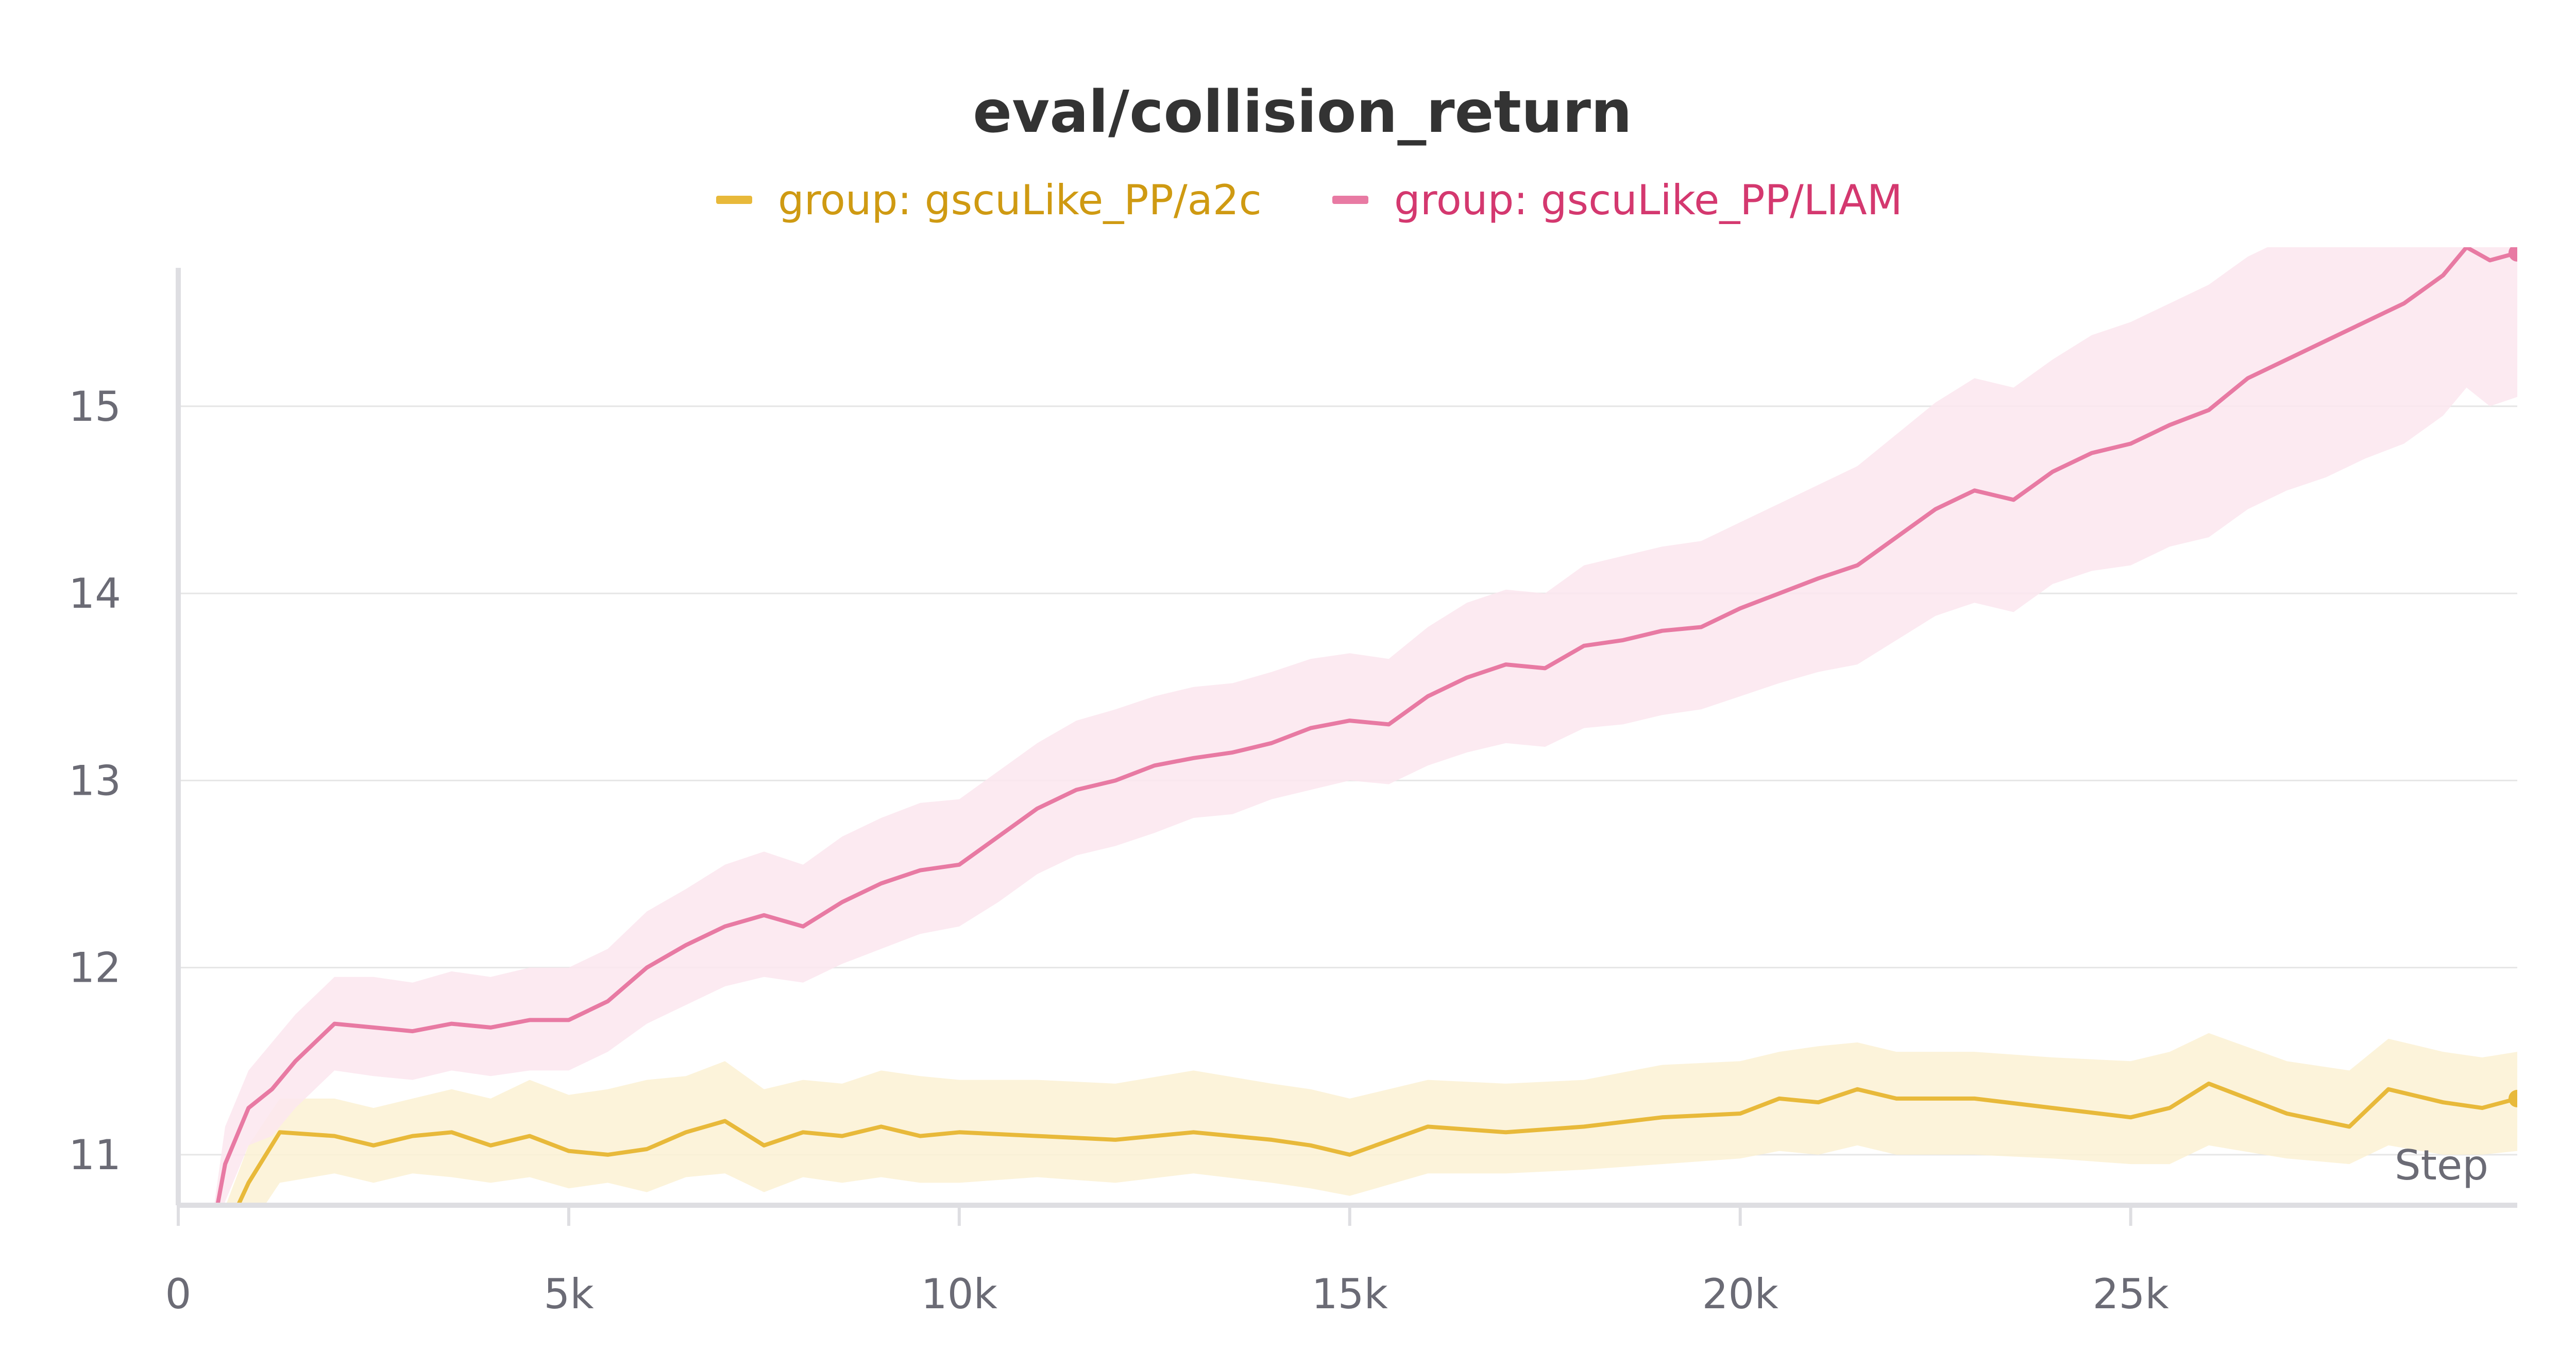 This screenshot has width=2576, height=1368. What do you see at coordinates (95, 594) in the screenshot?
I see `y-tick-label: 14` at bounding box center [95, 594].